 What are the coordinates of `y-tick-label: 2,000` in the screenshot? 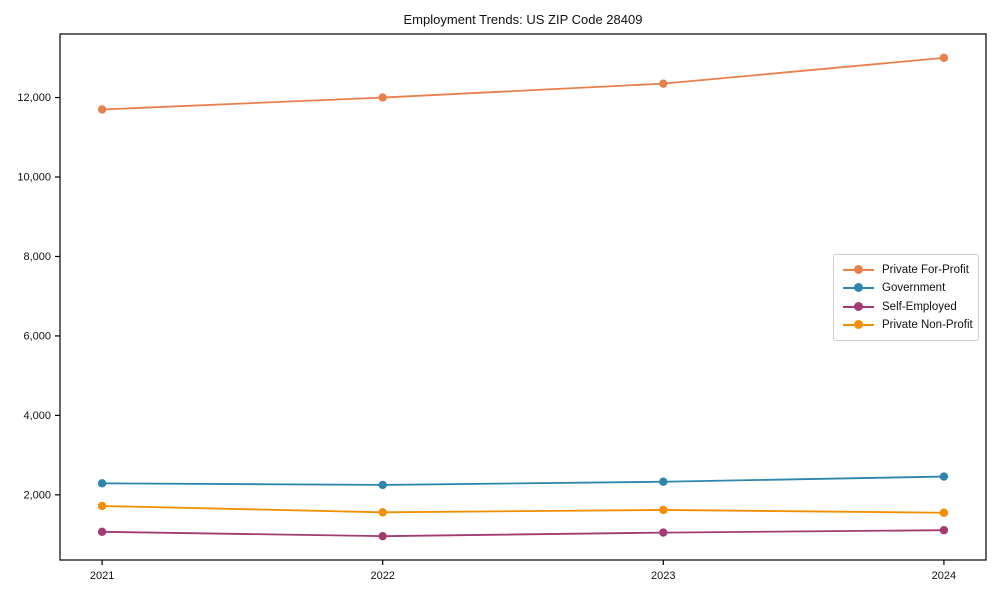 It's located at (37, 495).